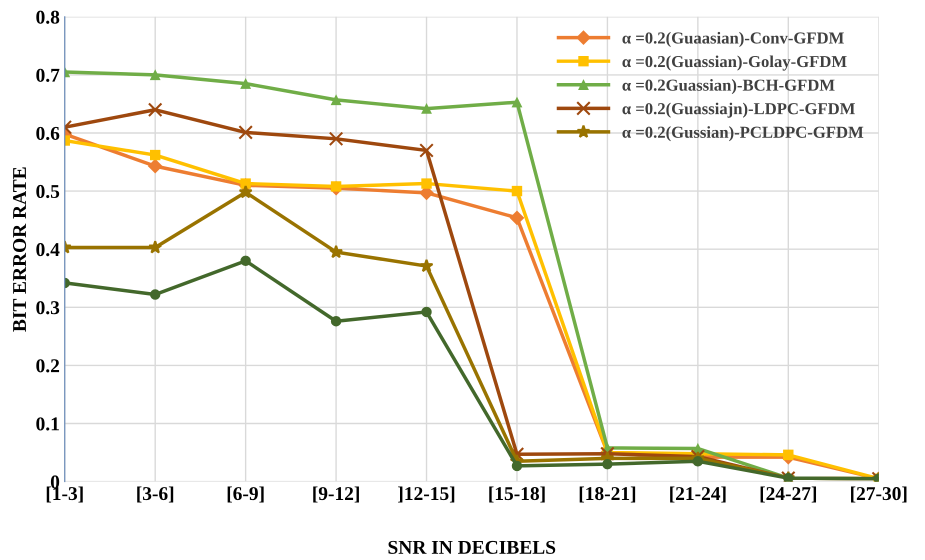 The width and height of the screenshot is (925, 560). What do you see at coordinates (48, 191) in the screenshot?
I see `y-tick-label: 0.5` at bounding box center [48, 191].